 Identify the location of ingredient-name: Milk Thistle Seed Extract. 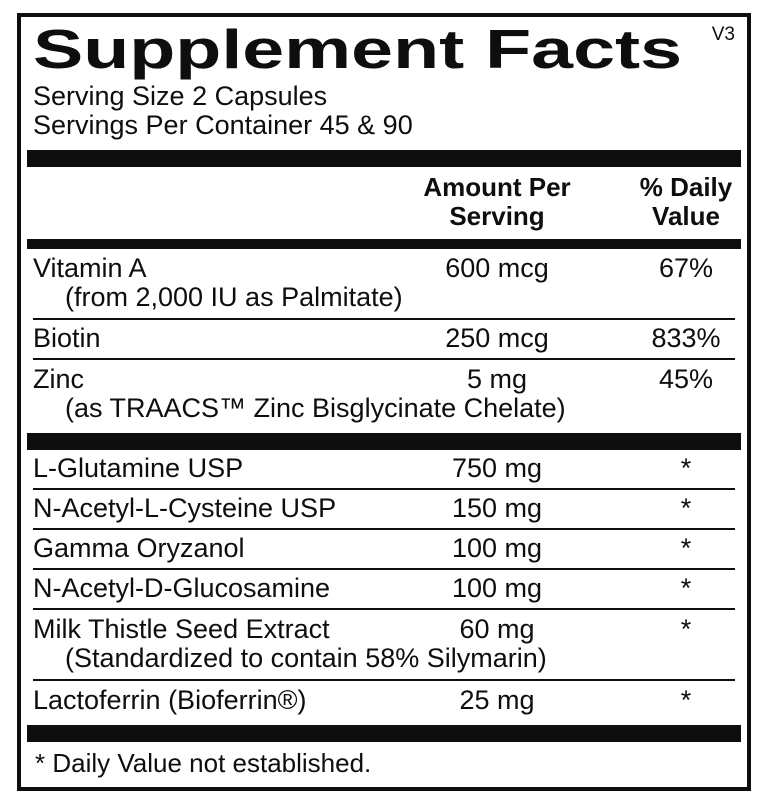
(181, 629).